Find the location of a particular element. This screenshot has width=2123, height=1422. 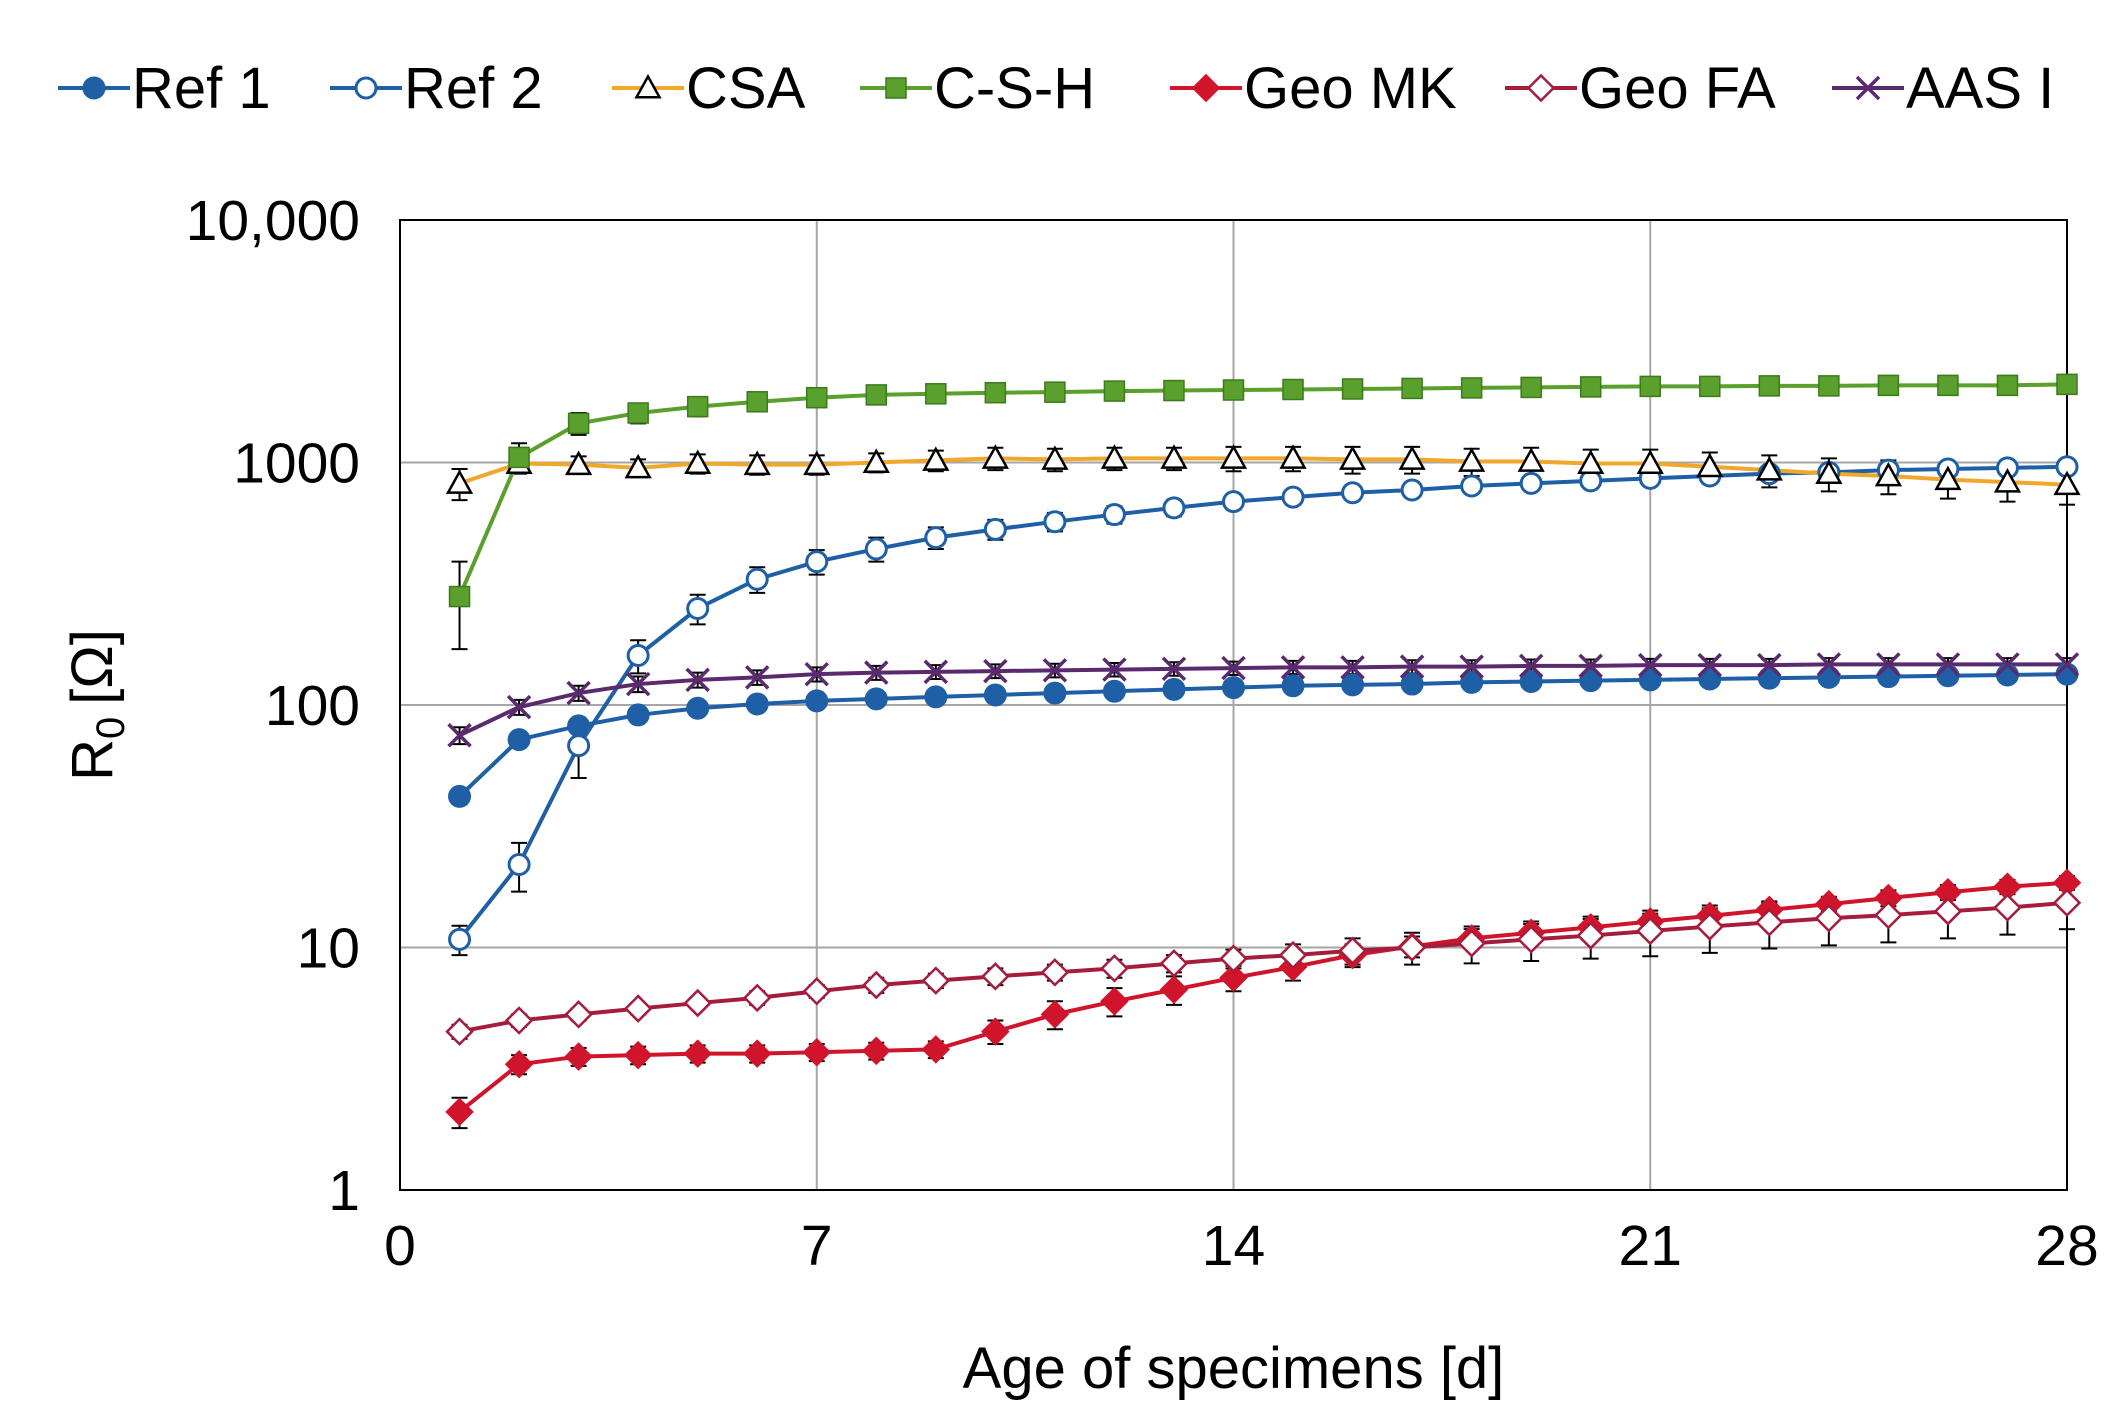

y-tick-label: 1000 is located at coordinates (296, 464).